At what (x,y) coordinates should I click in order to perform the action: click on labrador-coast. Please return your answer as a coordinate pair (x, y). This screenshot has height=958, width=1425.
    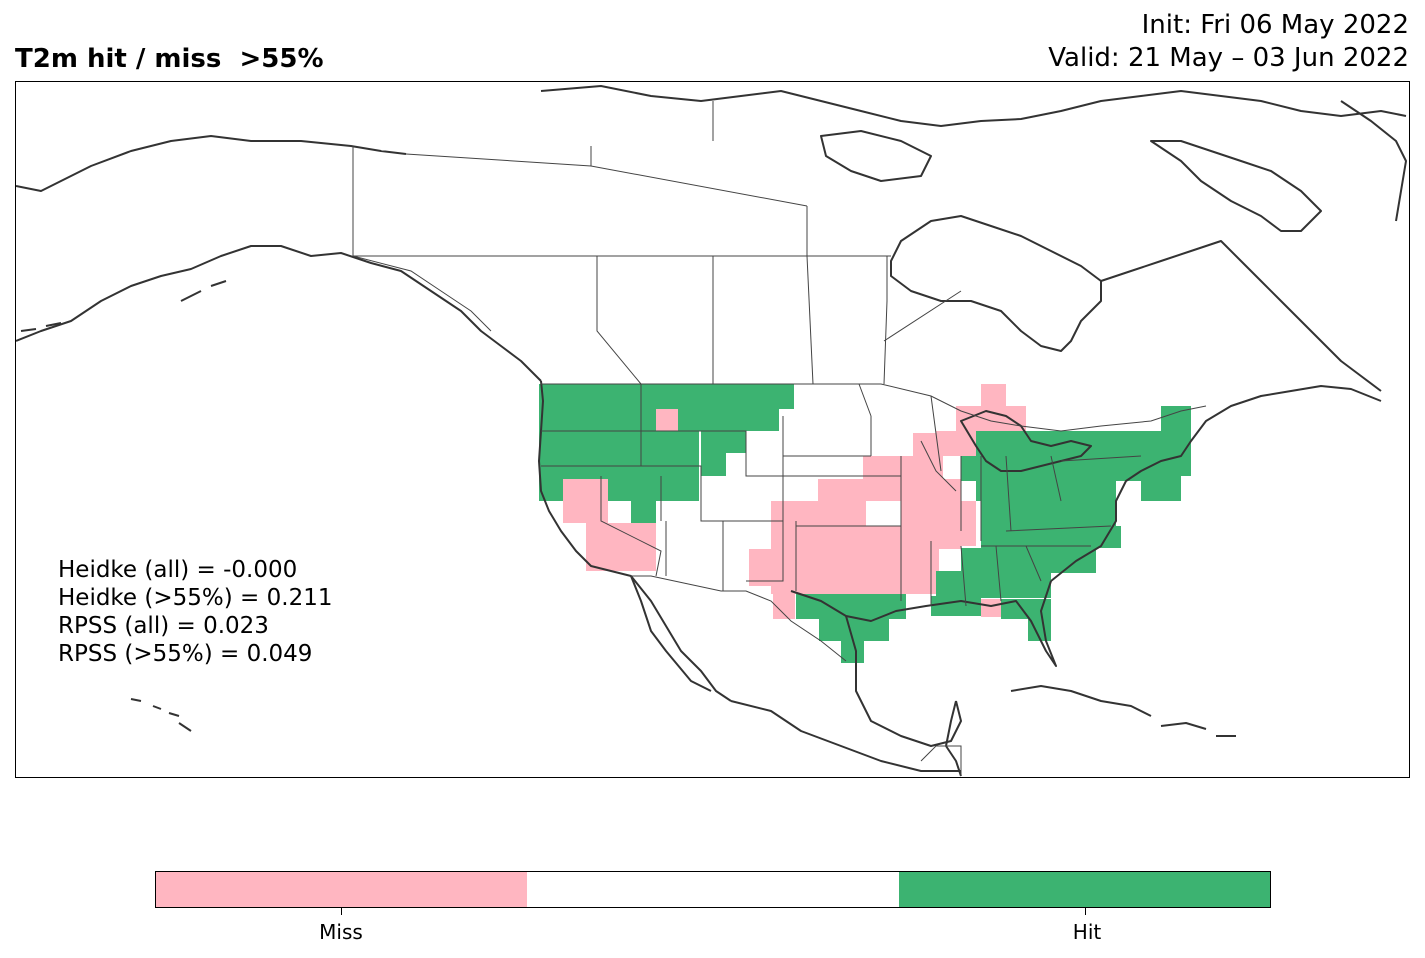
    Looking at the image, I should click on (1241, 316).